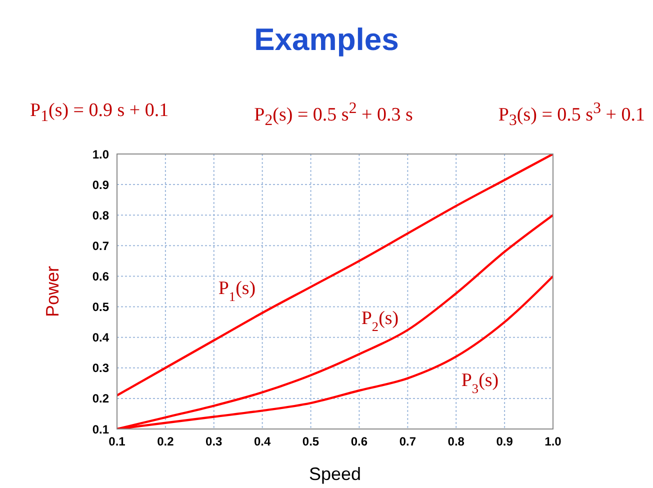 Image resolution: width=653 pixels, height=488 pixels. I want to click on series-label: P$_{3}$(s), so click(480, 383).